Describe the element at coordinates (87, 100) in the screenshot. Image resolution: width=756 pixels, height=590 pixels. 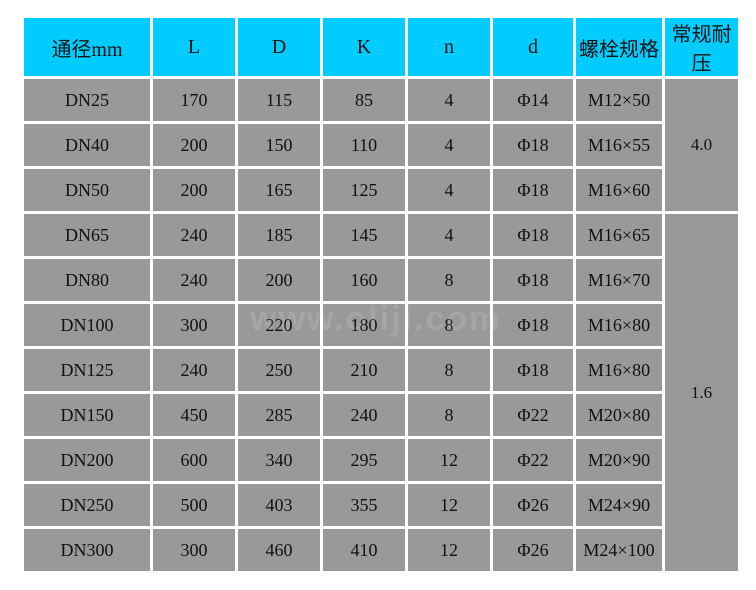
I see `table-cell: DN25` at that location.